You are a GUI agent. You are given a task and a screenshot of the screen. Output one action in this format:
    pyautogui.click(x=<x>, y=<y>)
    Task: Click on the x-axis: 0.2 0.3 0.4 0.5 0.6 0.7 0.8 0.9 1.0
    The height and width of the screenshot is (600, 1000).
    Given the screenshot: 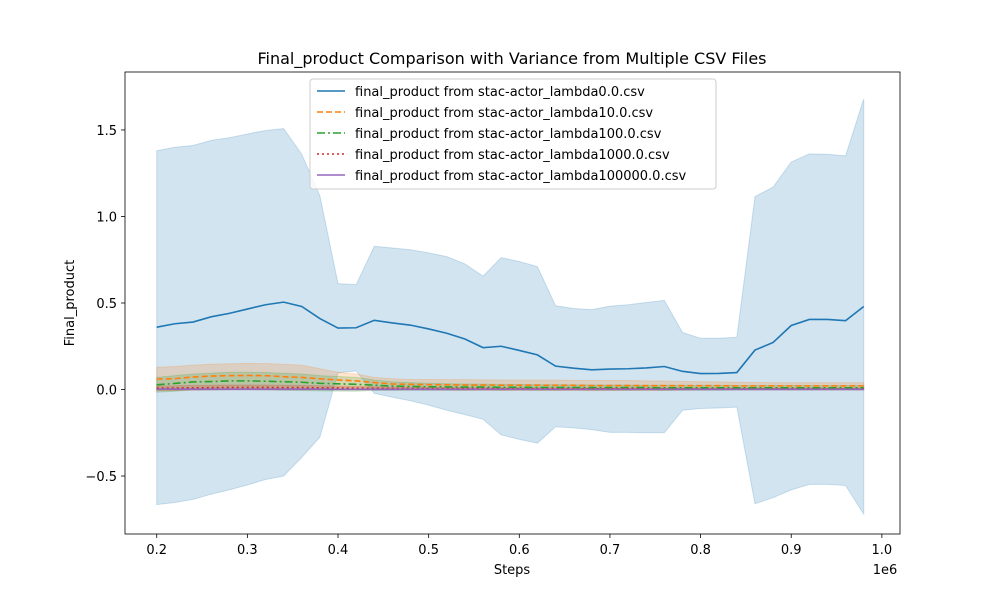 What is the action you would take?
    pyautogui.click(x=519, y=546)
    